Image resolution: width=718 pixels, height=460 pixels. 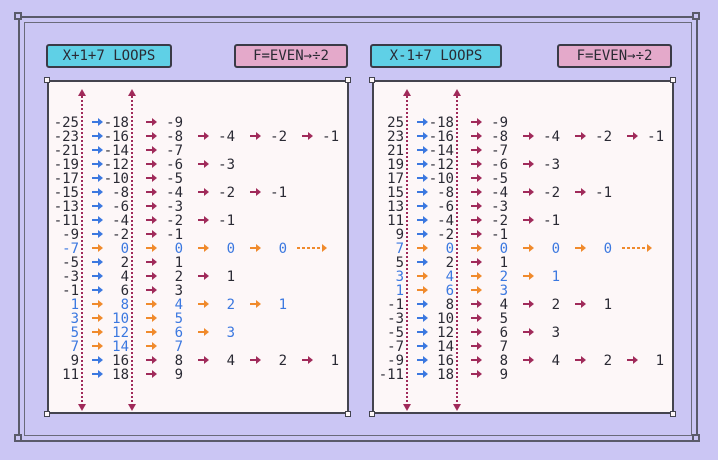 I want to click on sequence-value: 18, so click(x=120, y=375).